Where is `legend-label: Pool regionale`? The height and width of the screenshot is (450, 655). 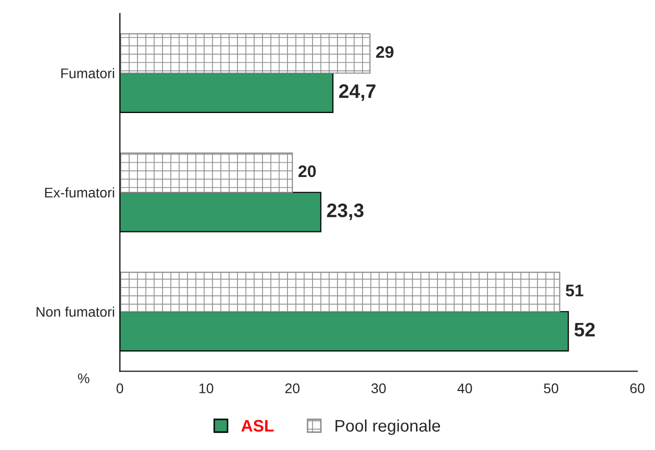
legend-label: Pool regionale is located at coordinates (388, 427).